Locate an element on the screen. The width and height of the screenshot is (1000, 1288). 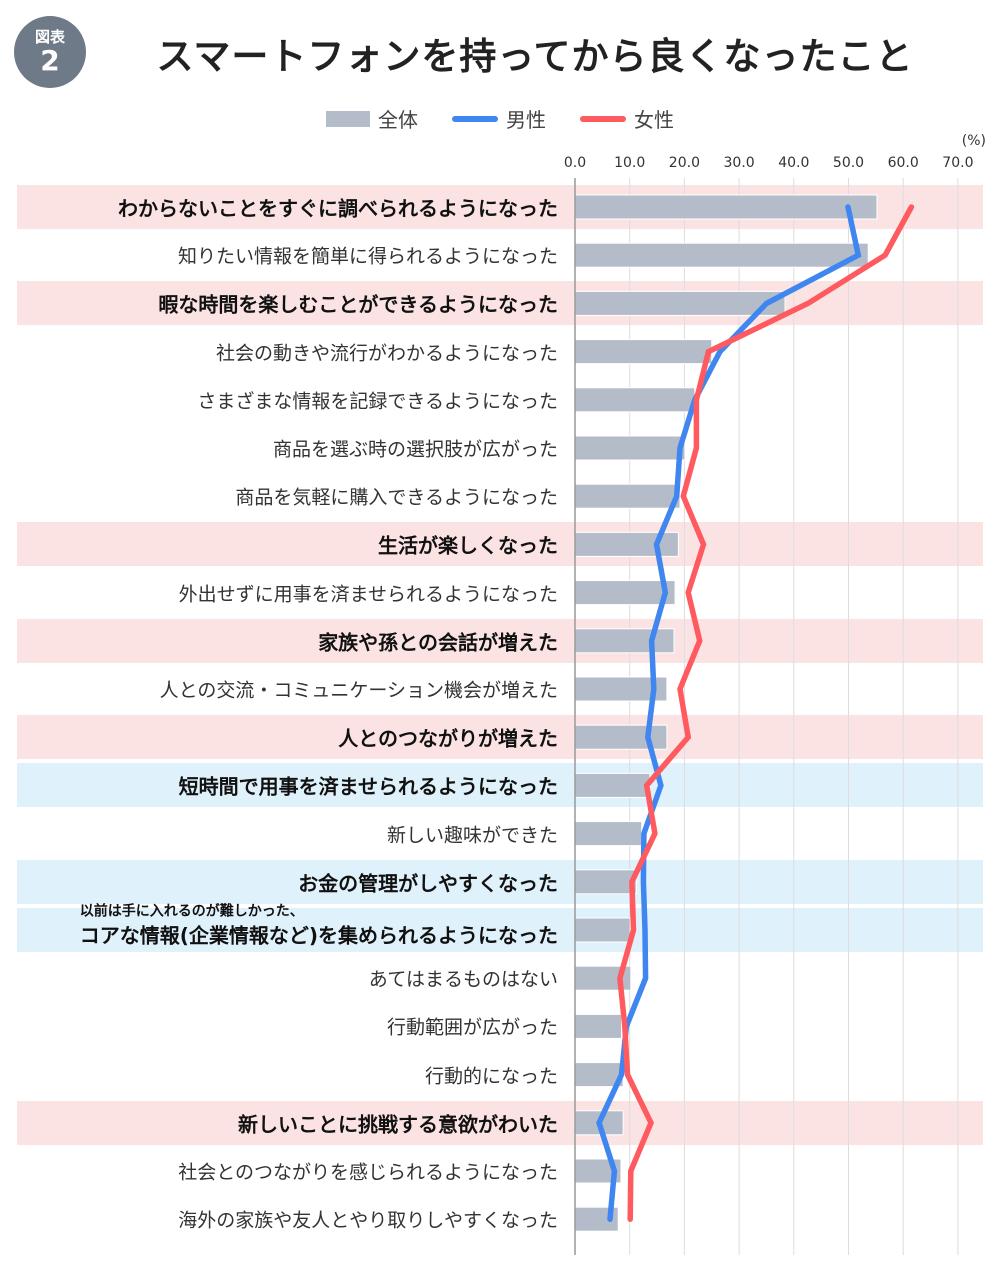
category-label-text: 家族や孫との会話が増えた is located at coordinates (438, 642).